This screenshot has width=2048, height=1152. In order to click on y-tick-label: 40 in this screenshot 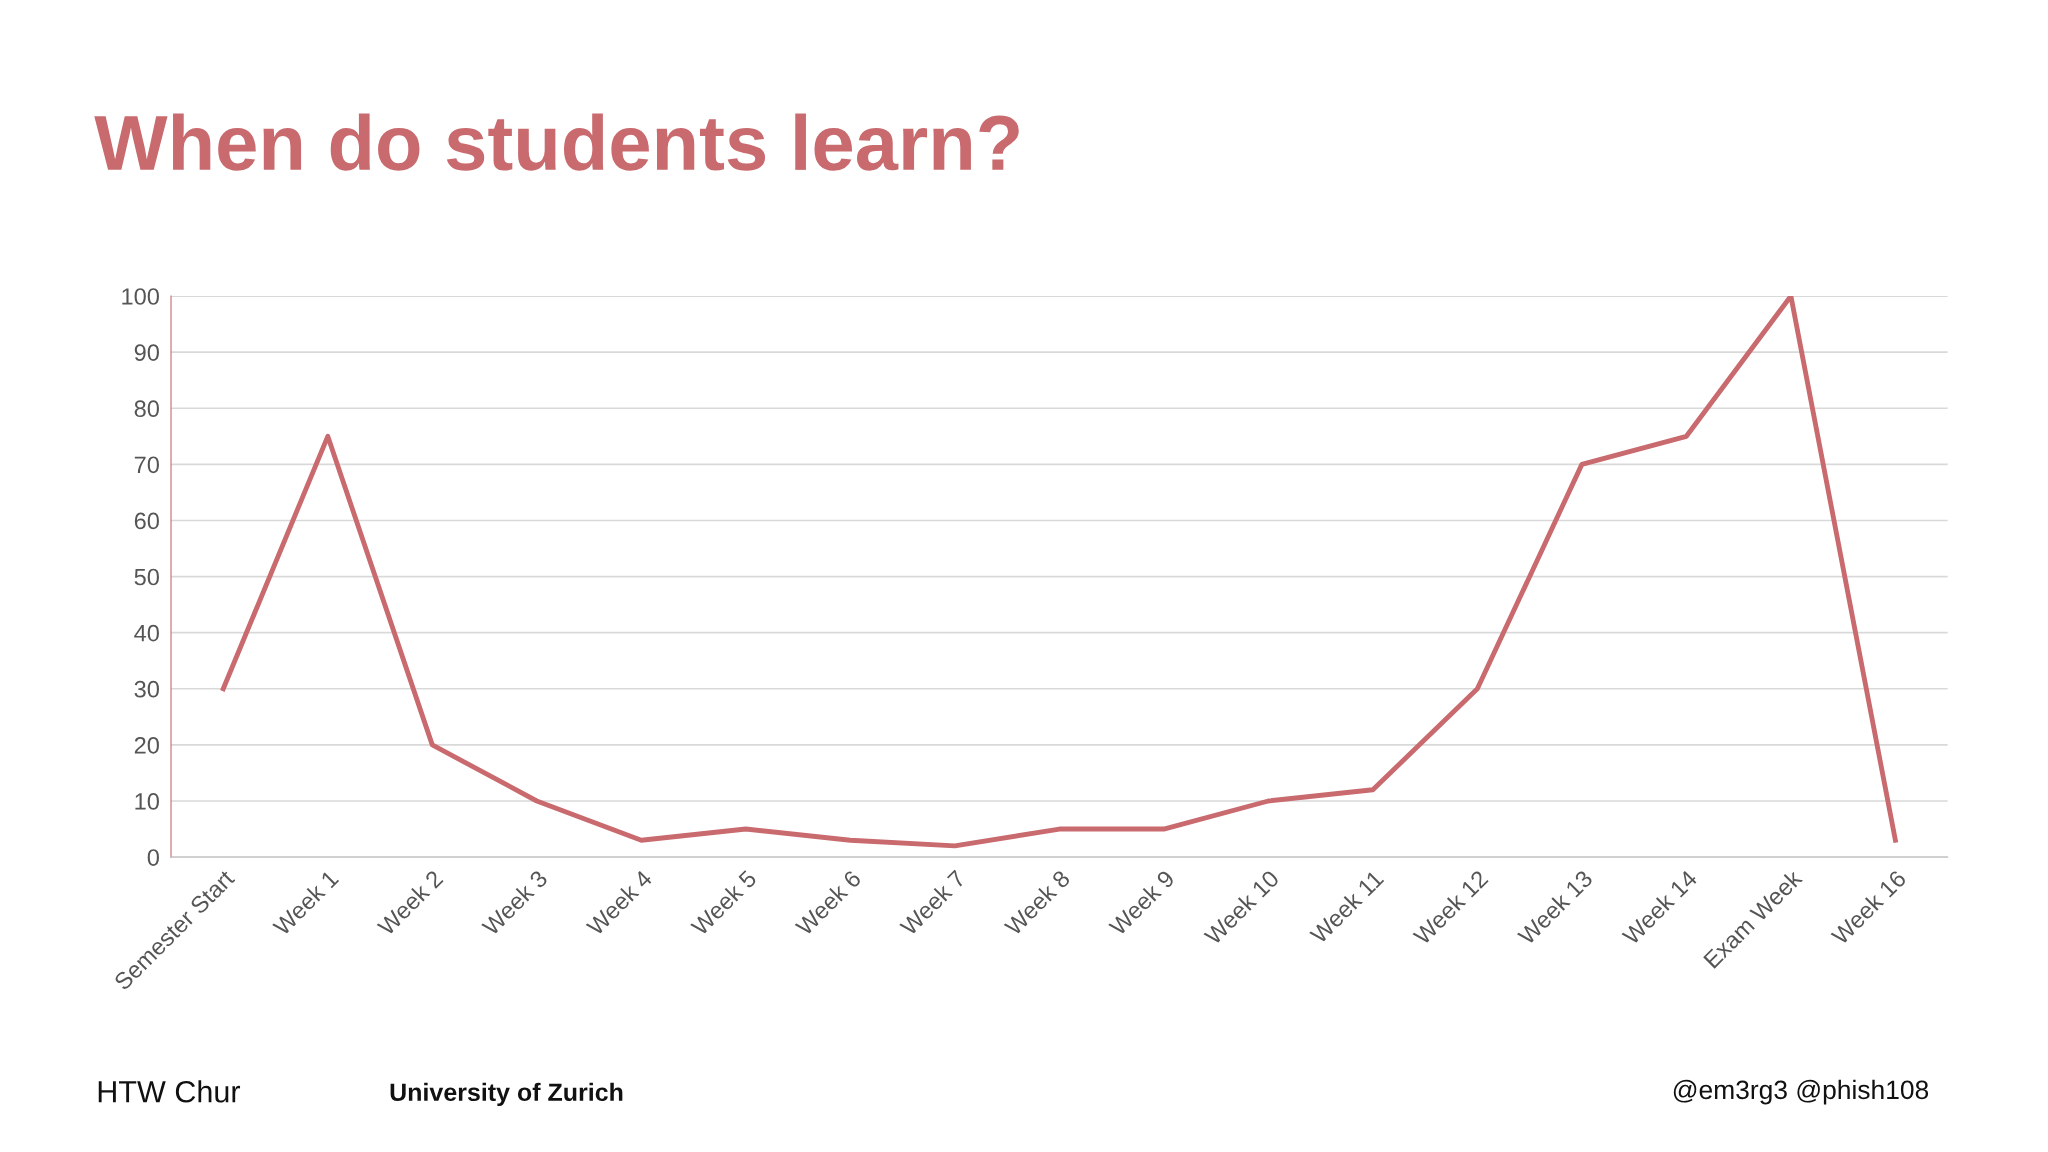, I will do `click(146, 633)`.